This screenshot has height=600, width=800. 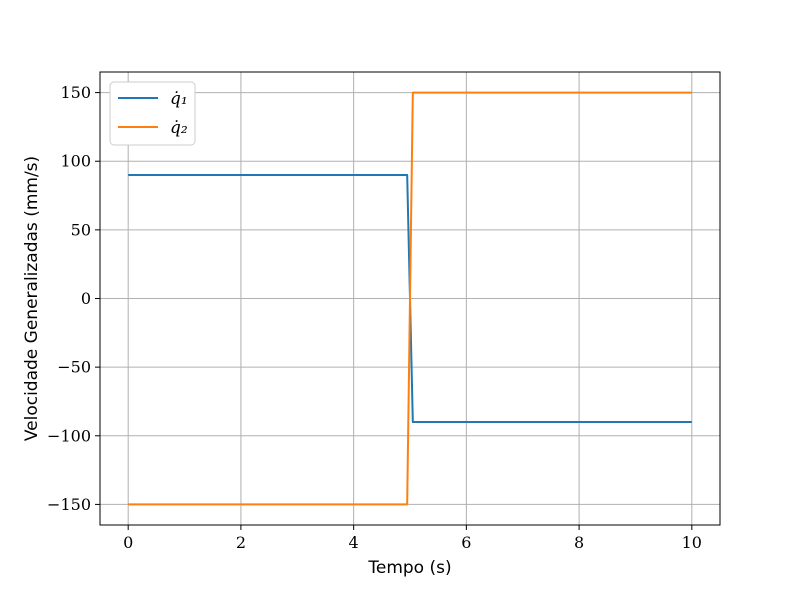 I want to click on y-tick-label: −100, so click(x=69, y=435).